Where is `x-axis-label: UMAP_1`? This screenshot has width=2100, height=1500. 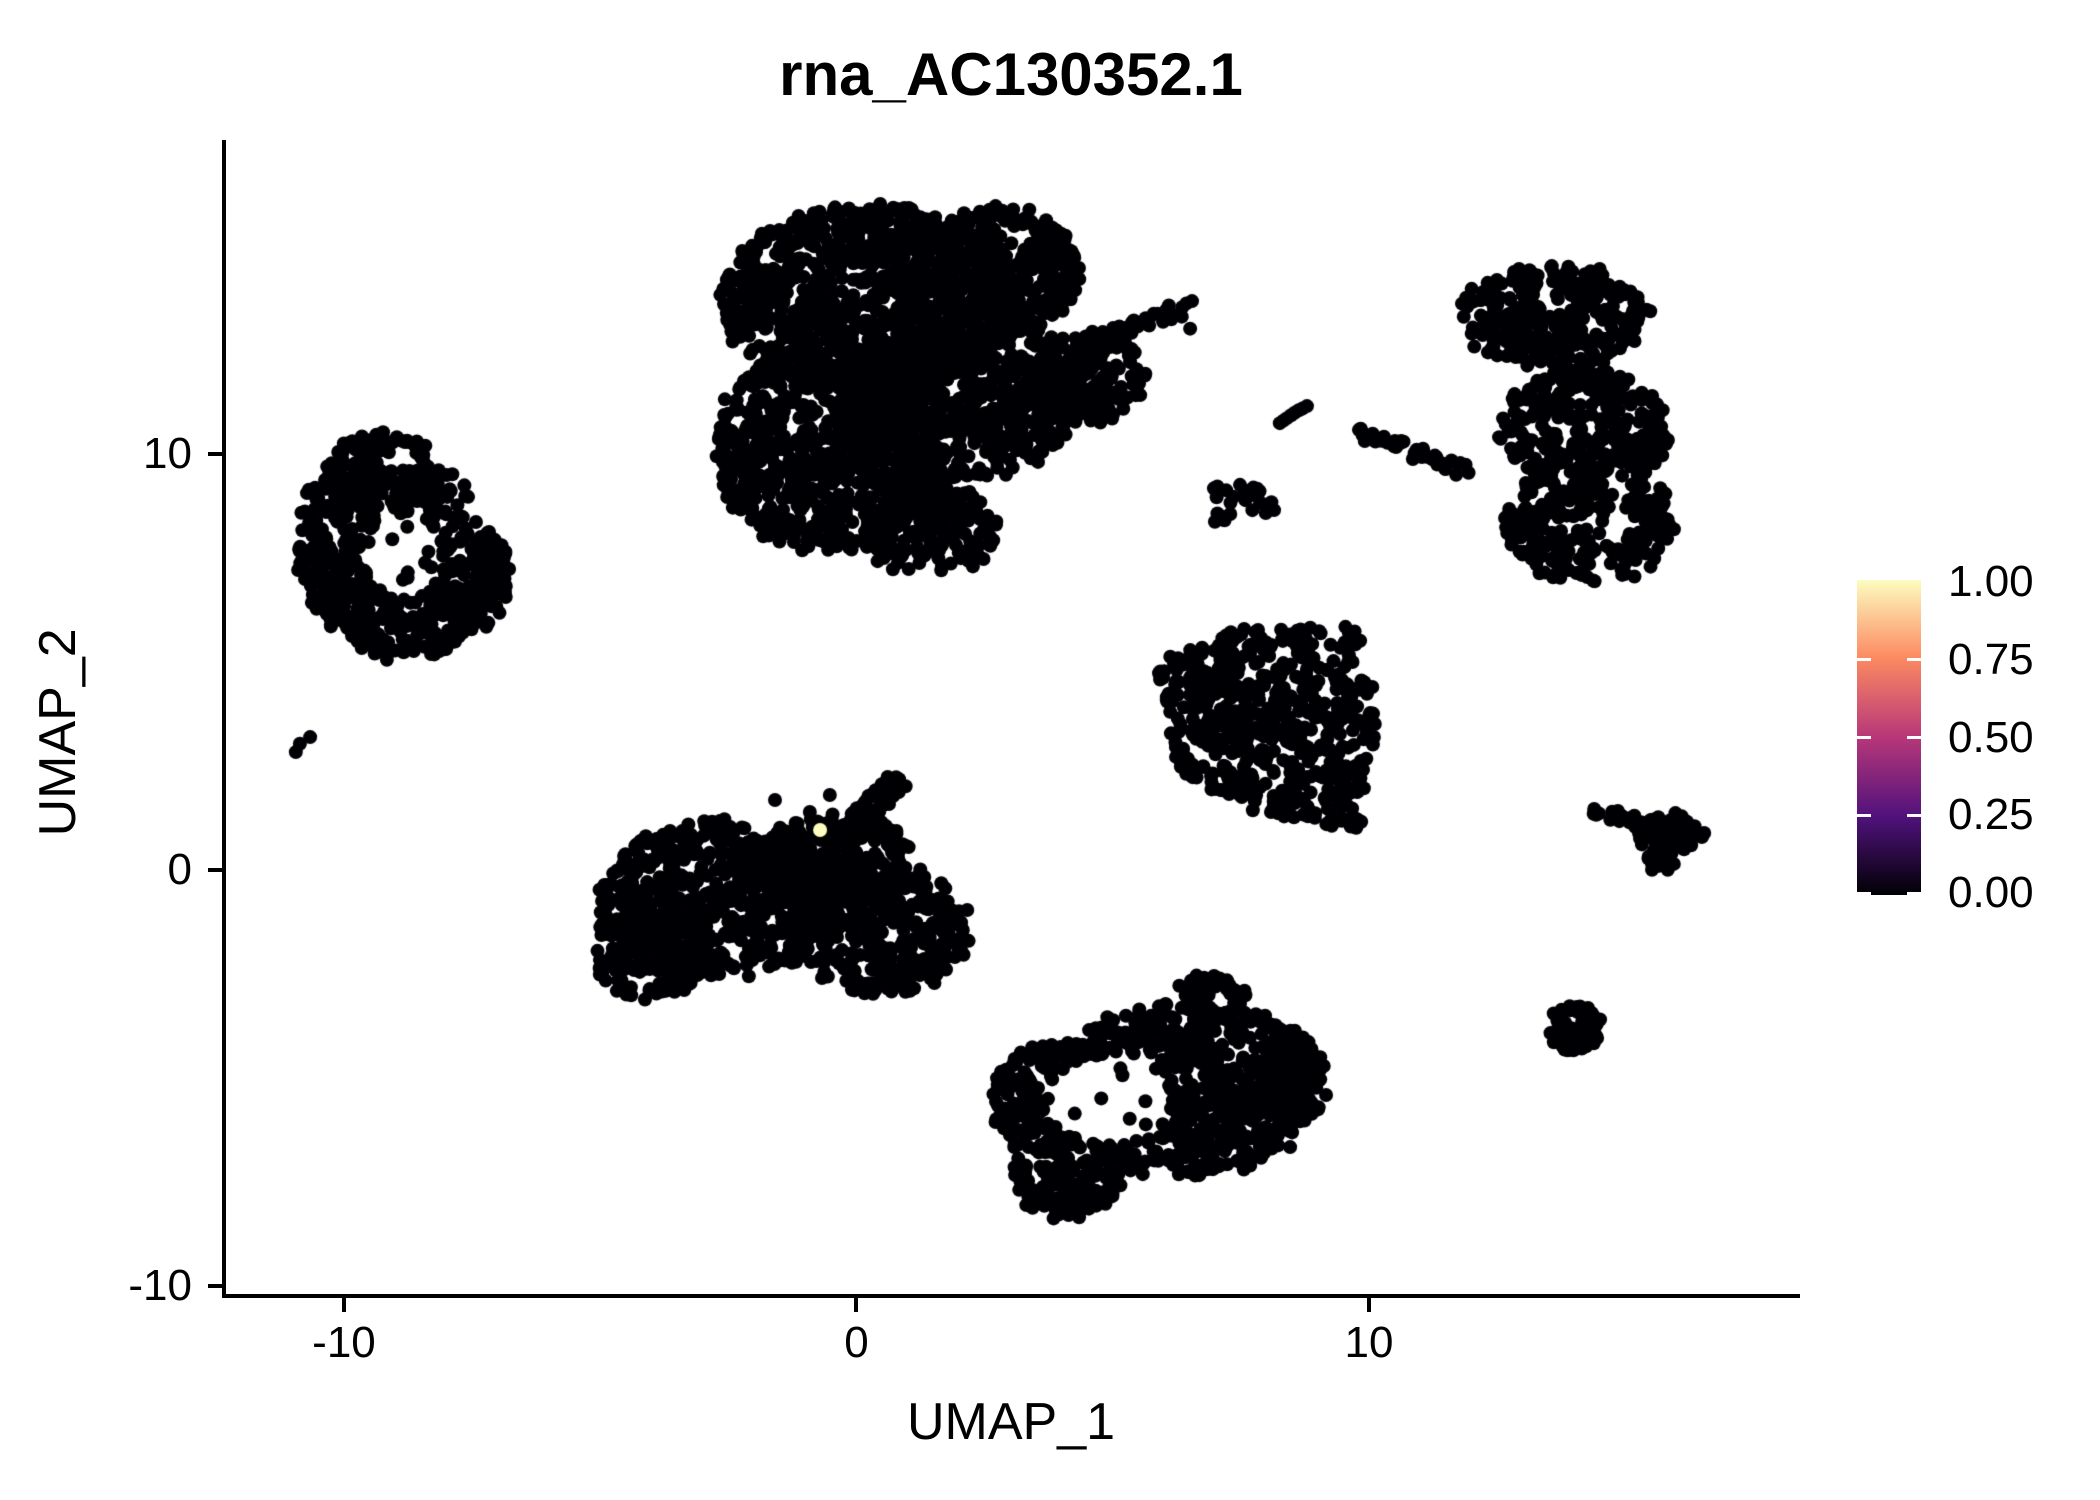 x-axis-label: UMAP_1 is located at coordinates (1011, 1422).